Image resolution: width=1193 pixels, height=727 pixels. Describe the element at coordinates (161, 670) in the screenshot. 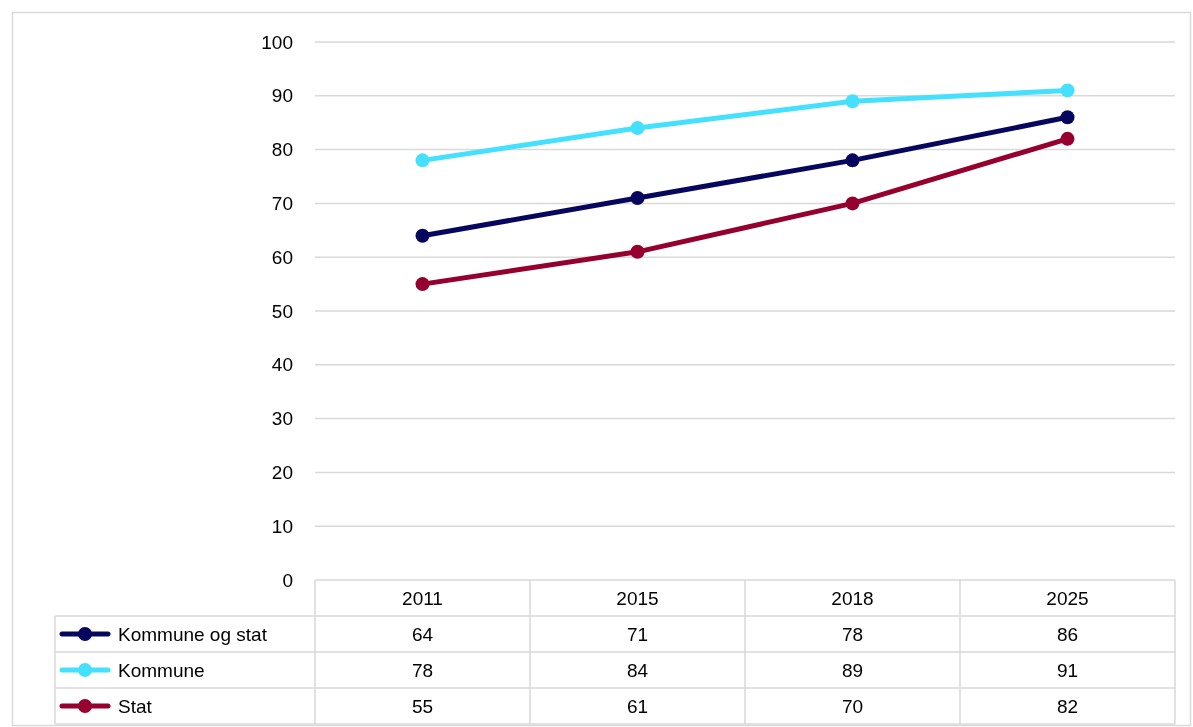

I see `legend-label: Kommune` at that location.